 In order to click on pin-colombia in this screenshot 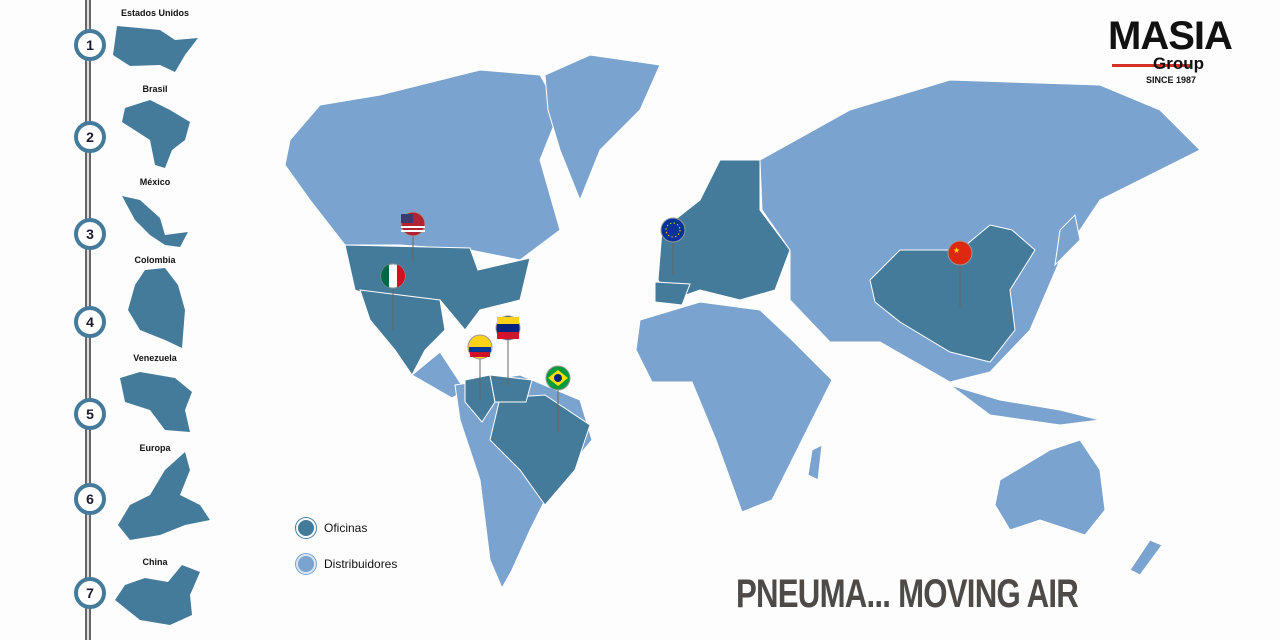, I will do `click(480, 367)`.